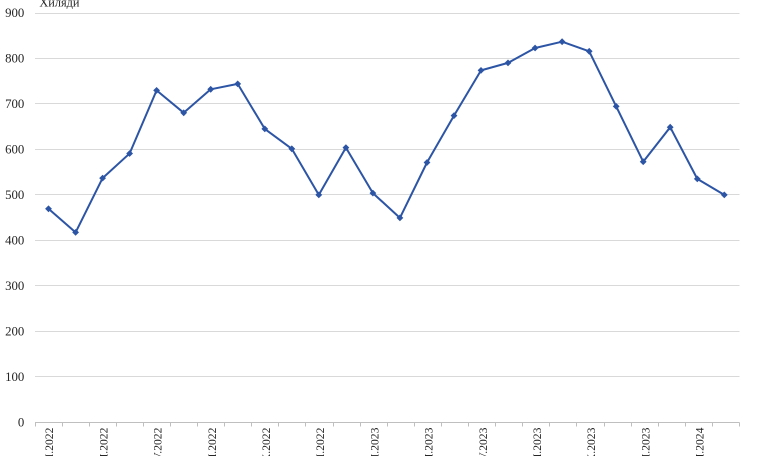  Describe the element at coordinates (483, 441) in the screenshot. I see `svg-text: V.2023` at that location.